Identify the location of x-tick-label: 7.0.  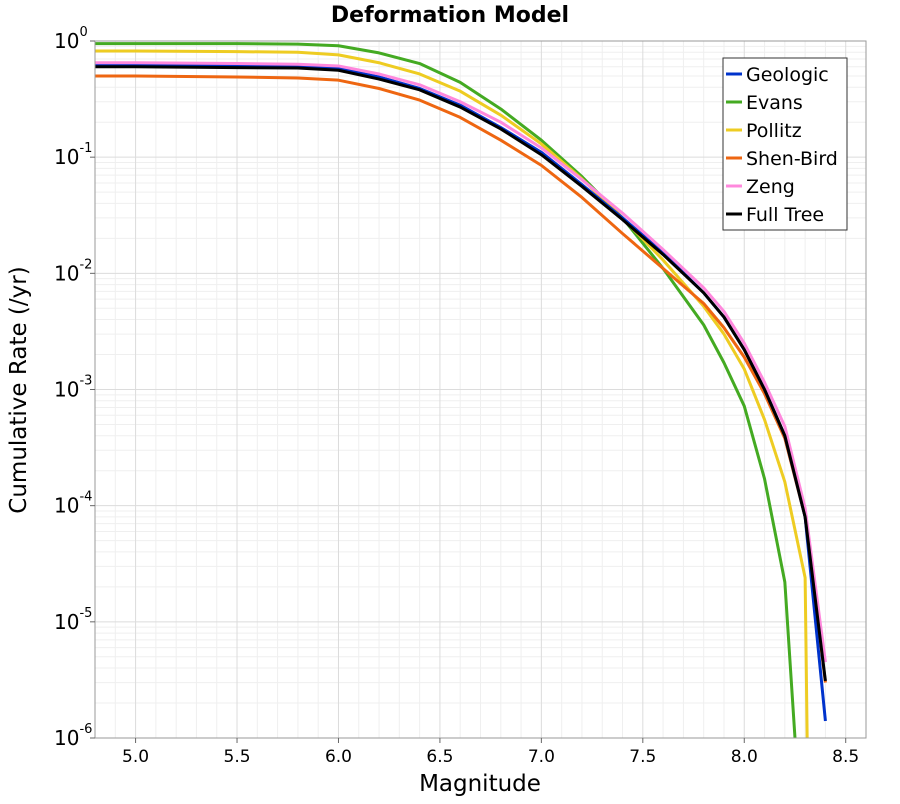
(541, 757).